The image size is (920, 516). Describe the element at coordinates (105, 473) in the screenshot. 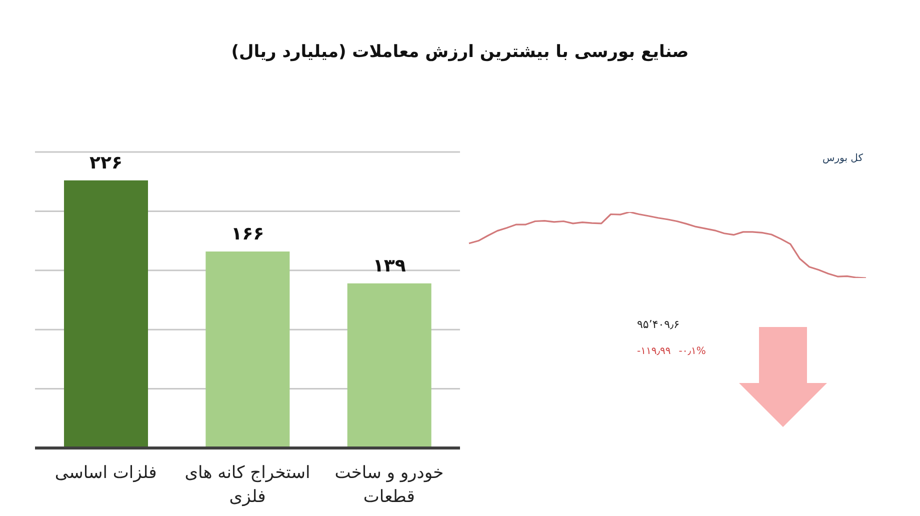

I see `x-tick-label: فلزات اساسی` at that location.